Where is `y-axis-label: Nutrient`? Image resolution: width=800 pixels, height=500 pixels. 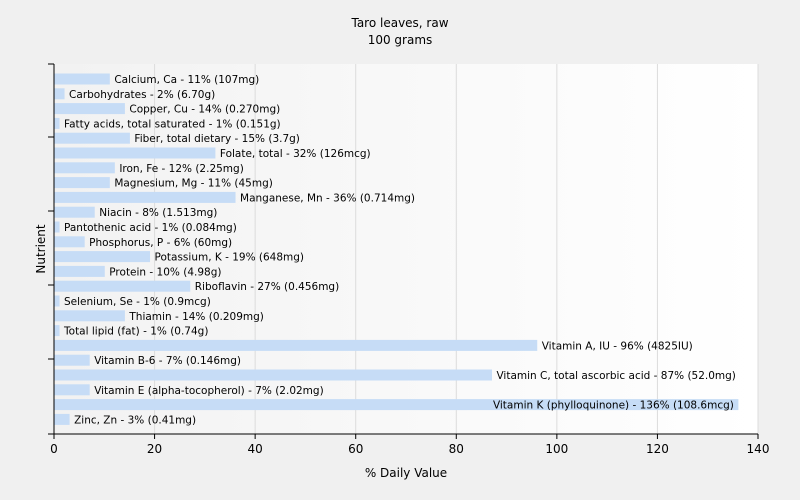 y-axis-label: Nutrient is located at coordinates (41, 249).